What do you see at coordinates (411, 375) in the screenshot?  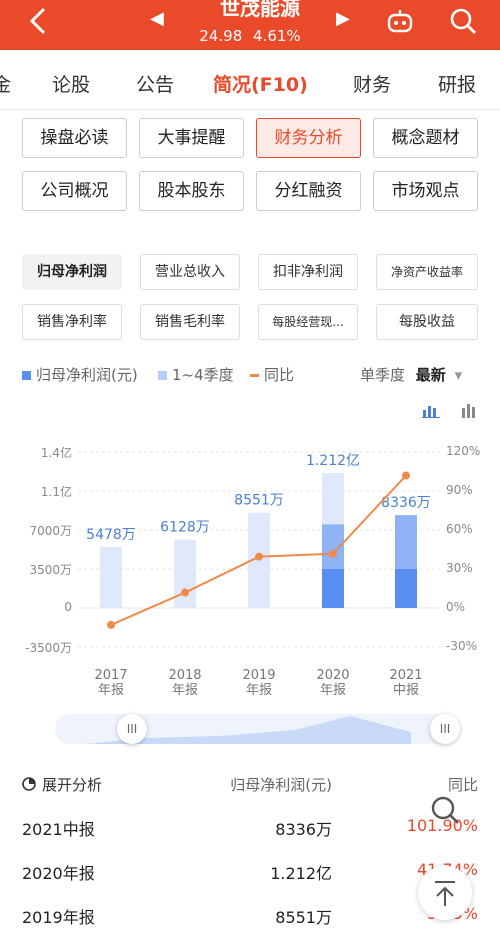 I see `period-dropdown: 单季度 最新 ▾` at bounding box center [411, 375].